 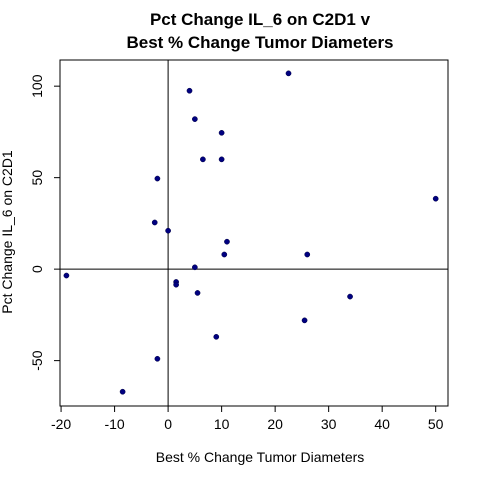 I want to click on x-tick-label: 20, so click(x=275, y=424).